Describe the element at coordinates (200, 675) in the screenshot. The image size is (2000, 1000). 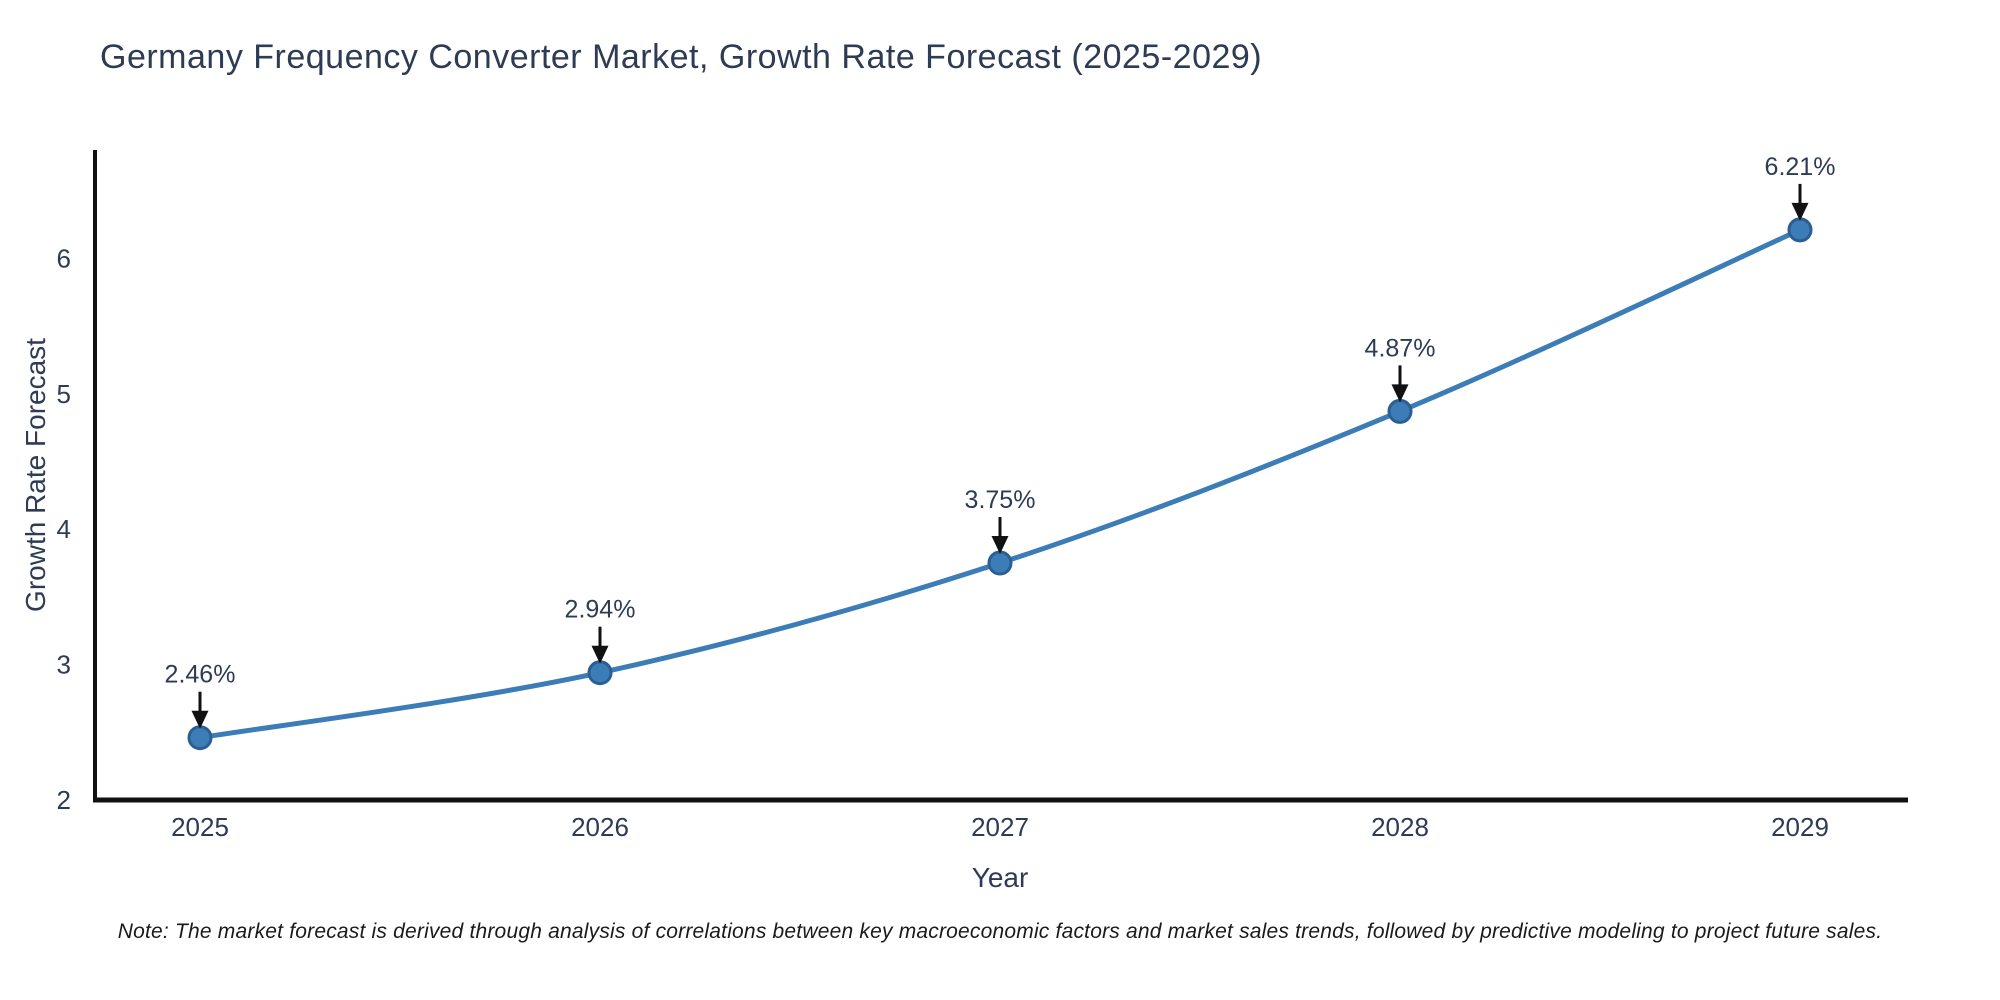
I see `annotation-label: 2.46%` at that location.